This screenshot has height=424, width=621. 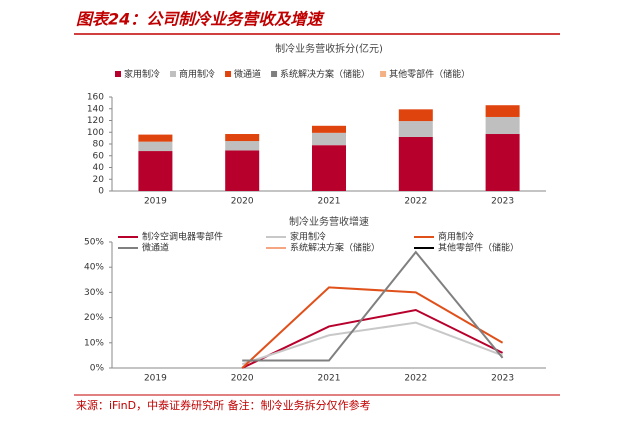 What do you see at coordinates (95, 98) in the screenshot?
I see `y-tick-label: 160` at bounding box center [95, 98].